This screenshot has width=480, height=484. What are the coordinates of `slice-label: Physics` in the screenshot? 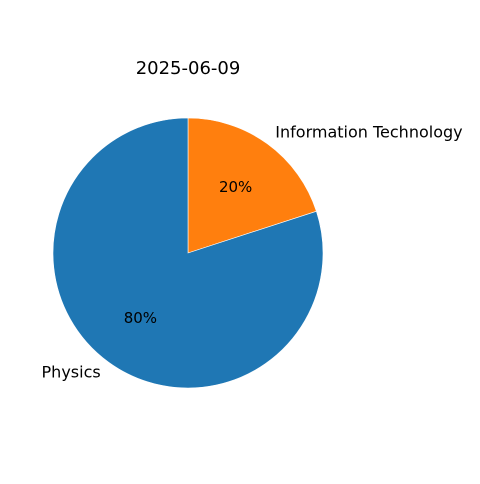 It's located at (71, 372).